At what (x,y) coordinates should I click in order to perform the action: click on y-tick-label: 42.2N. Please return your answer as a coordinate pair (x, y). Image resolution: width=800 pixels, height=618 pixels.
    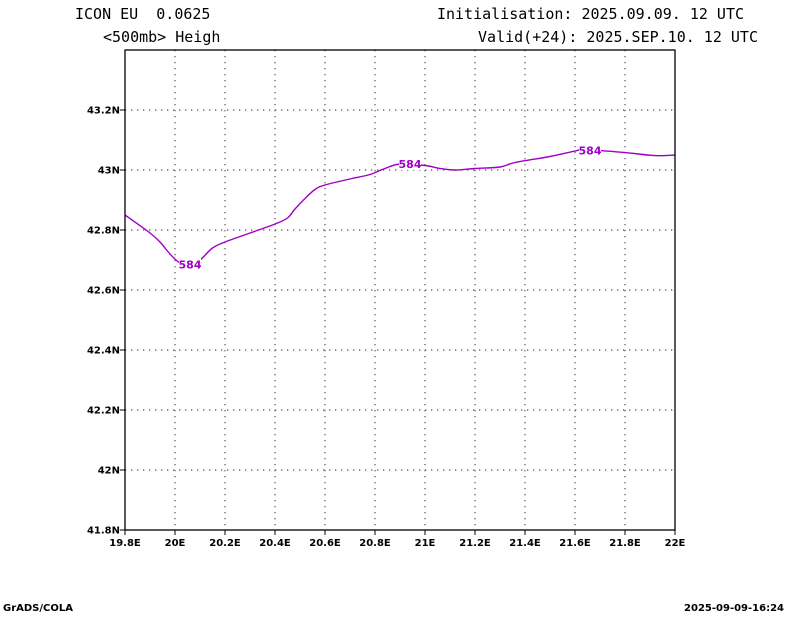
    Looking at the image, I should click on (103, 411).